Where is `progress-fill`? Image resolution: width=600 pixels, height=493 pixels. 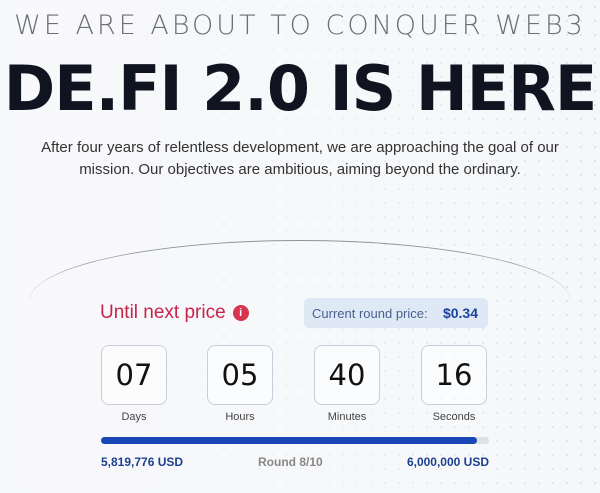 progress-fill is located at coordinates (289, 440).